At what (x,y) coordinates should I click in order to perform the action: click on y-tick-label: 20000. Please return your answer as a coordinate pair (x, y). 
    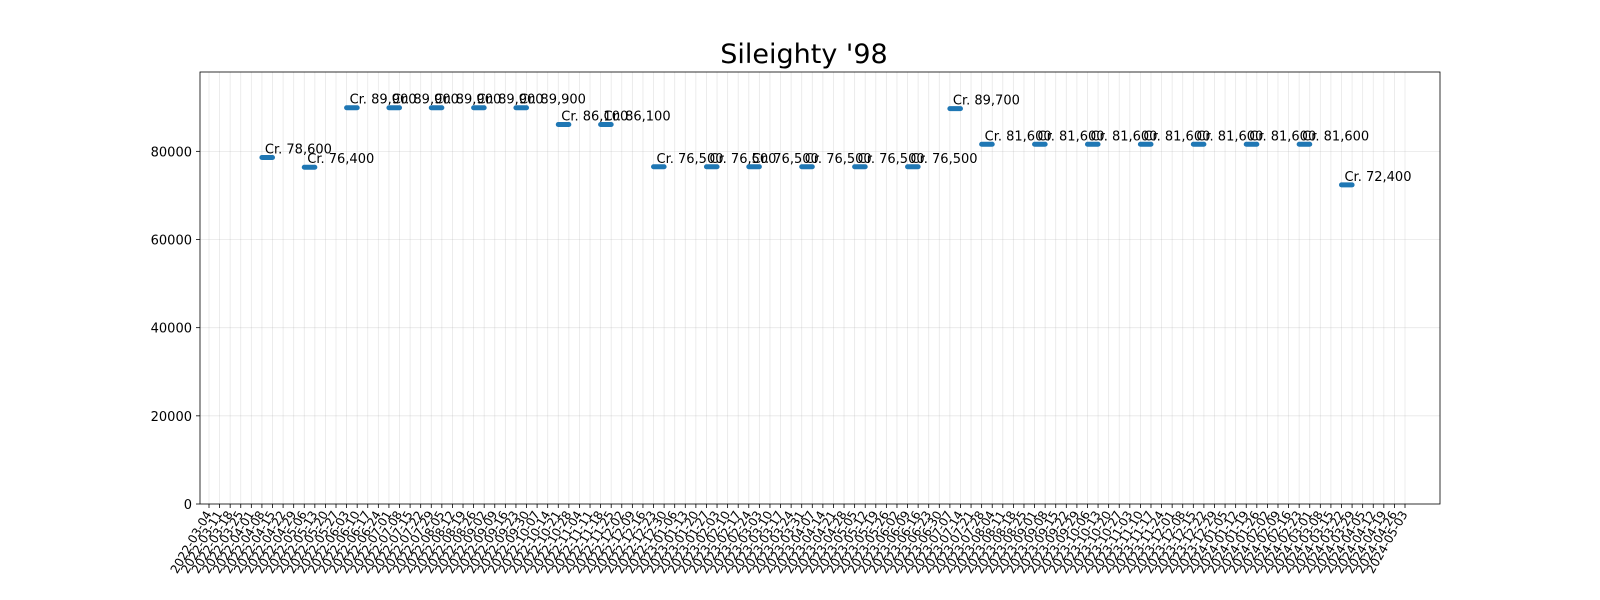
    Looking at the image, I should click on (171, 417).